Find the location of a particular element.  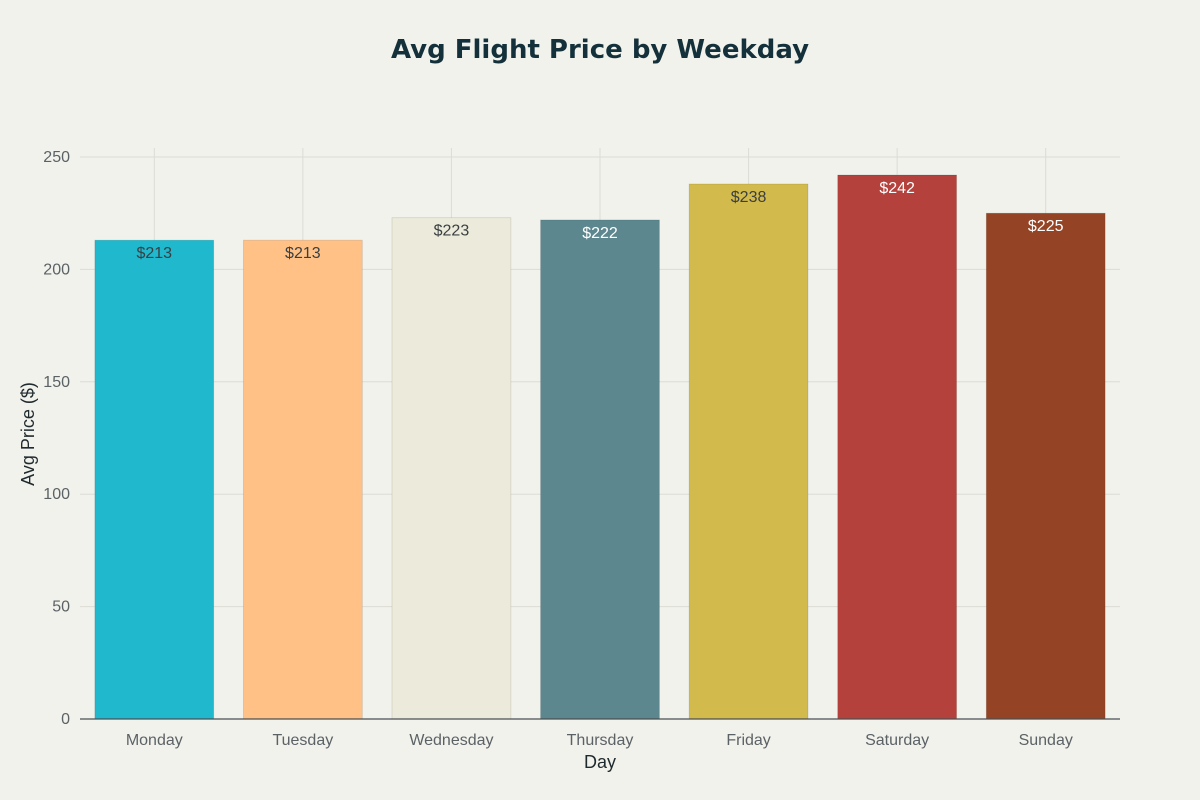

y-axis-label: Avg Price ($) is located at coordinates (28, 434).